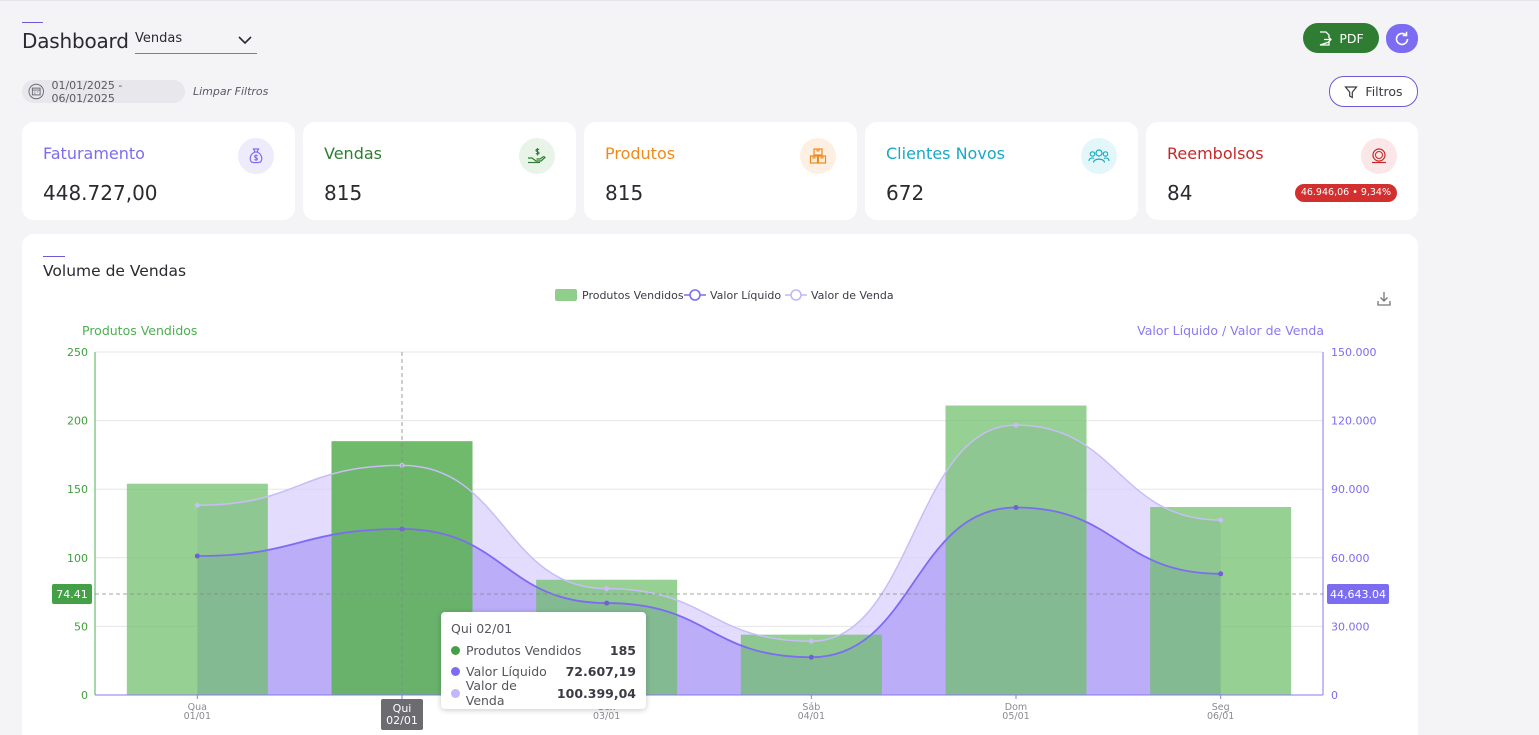 This screenshot has width=1539, height=735. What do you see at coordinates (818, 156) in the screenshot?
I see `boxes-icon` at bounding box center [818, 156].